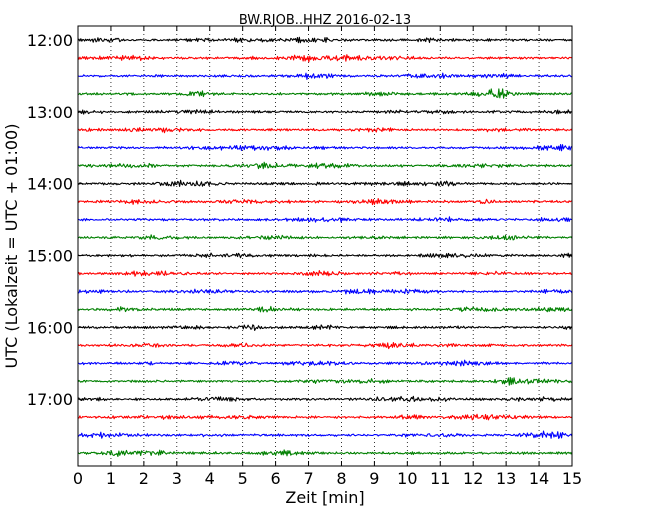  Describe the element at coordinates (177, 478) in the screenshot. I see `x-tick-label: 3` at that location.